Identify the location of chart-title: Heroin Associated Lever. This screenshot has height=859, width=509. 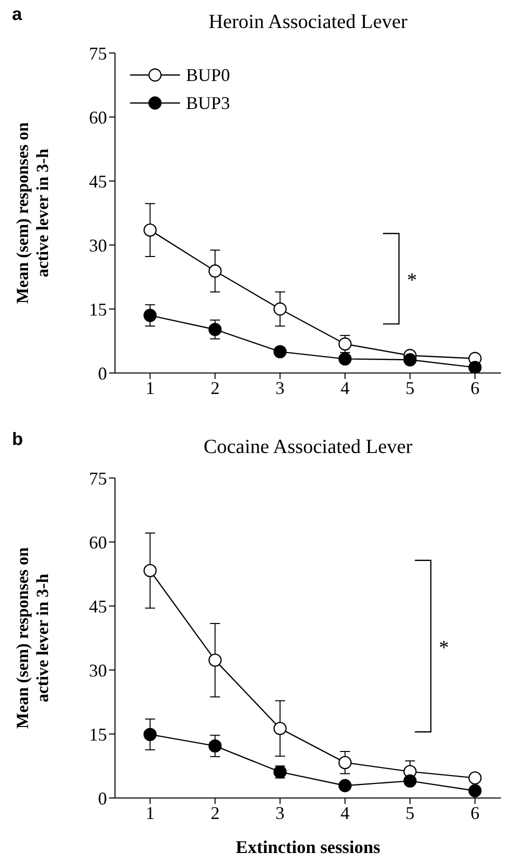
(308, 22).